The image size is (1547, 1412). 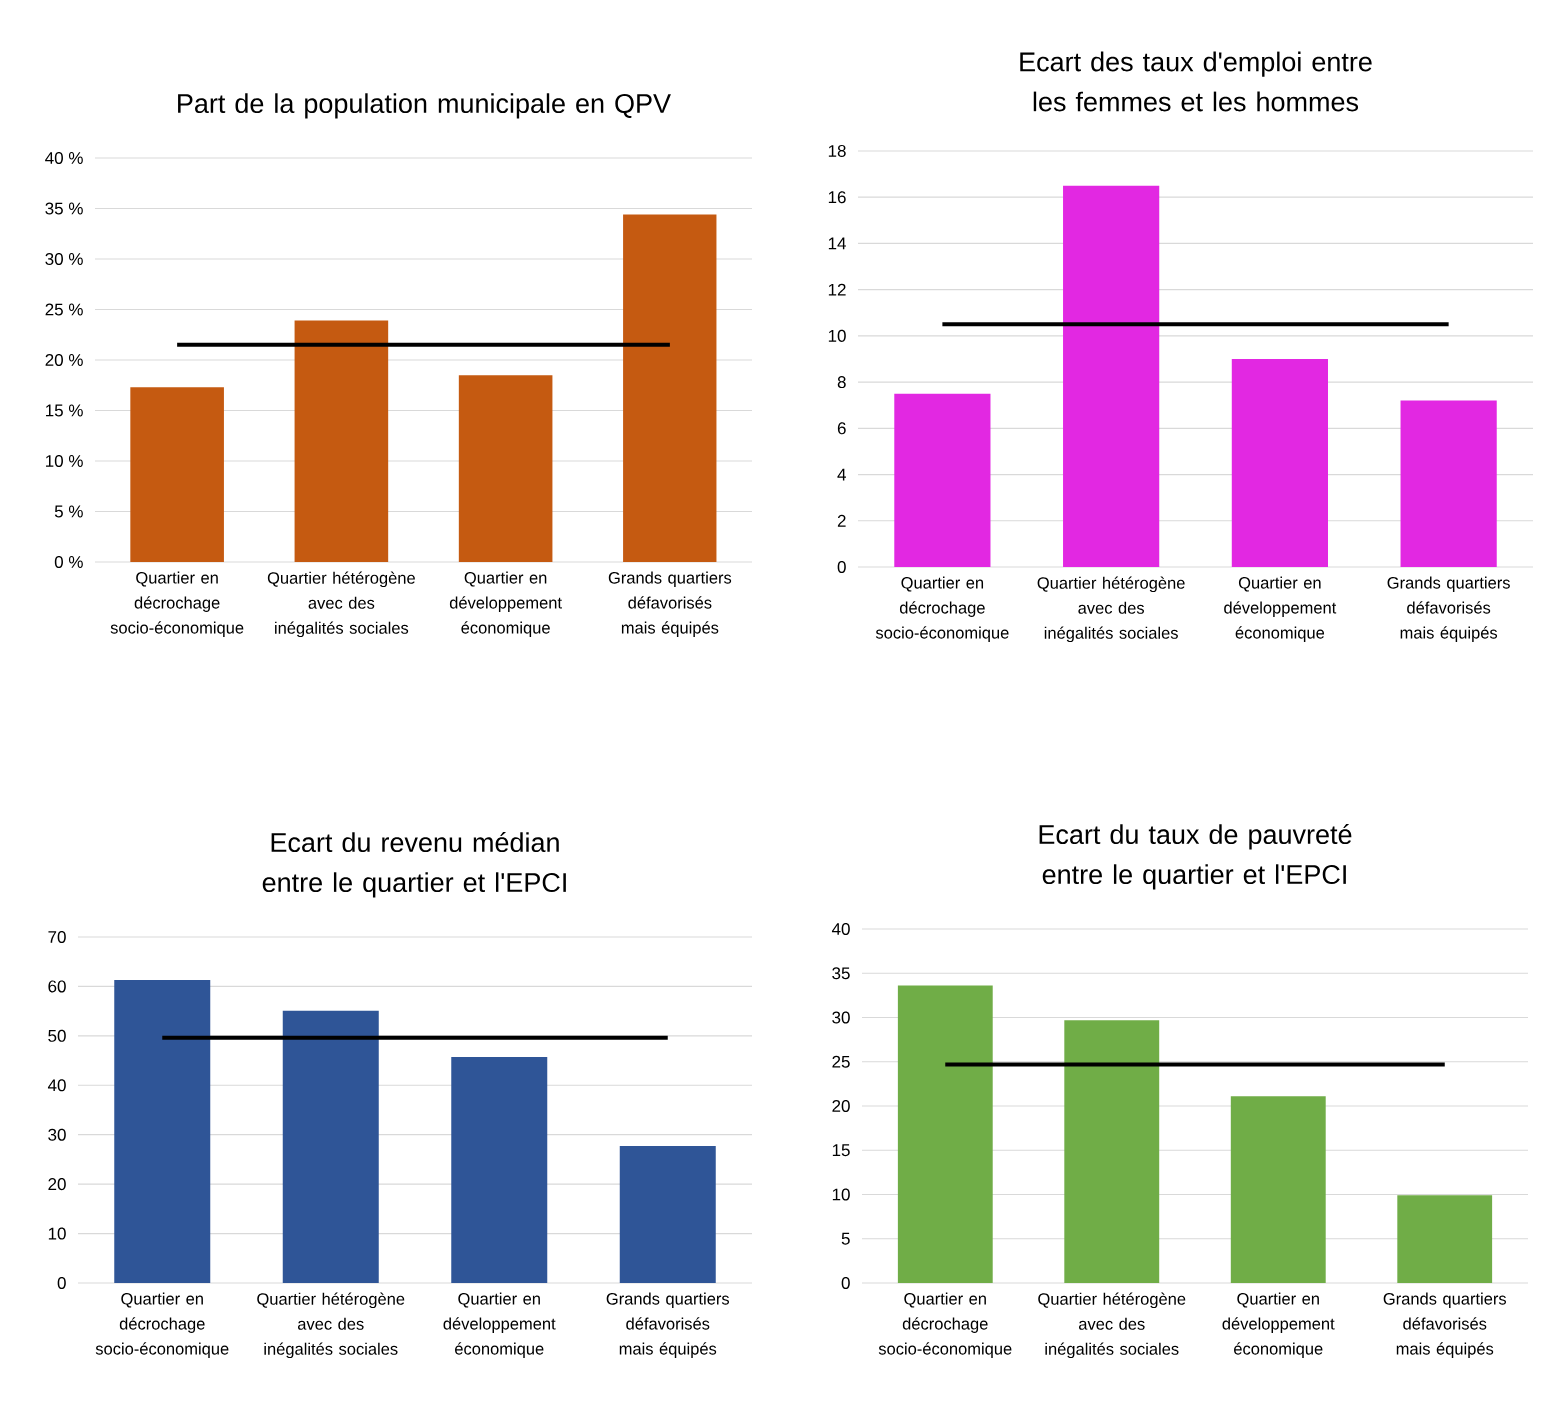 I want to click on y-tick-label: 40 %, so click(x=64, y=158).